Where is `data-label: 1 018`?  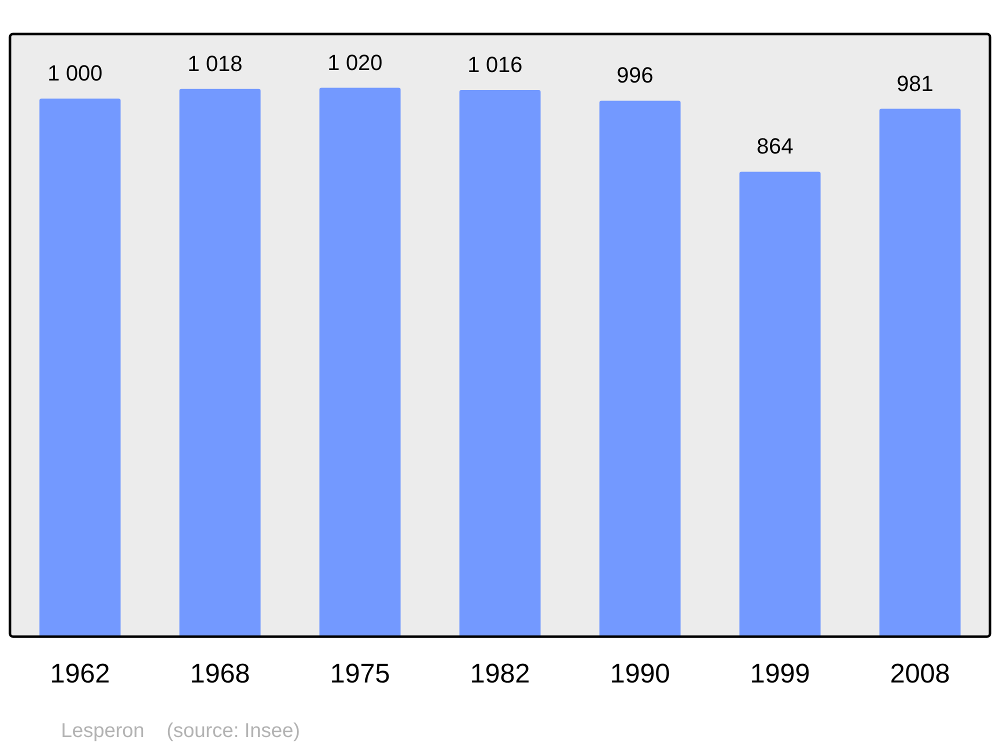 data-label: 1 018 is located at coordinates (215, 63).